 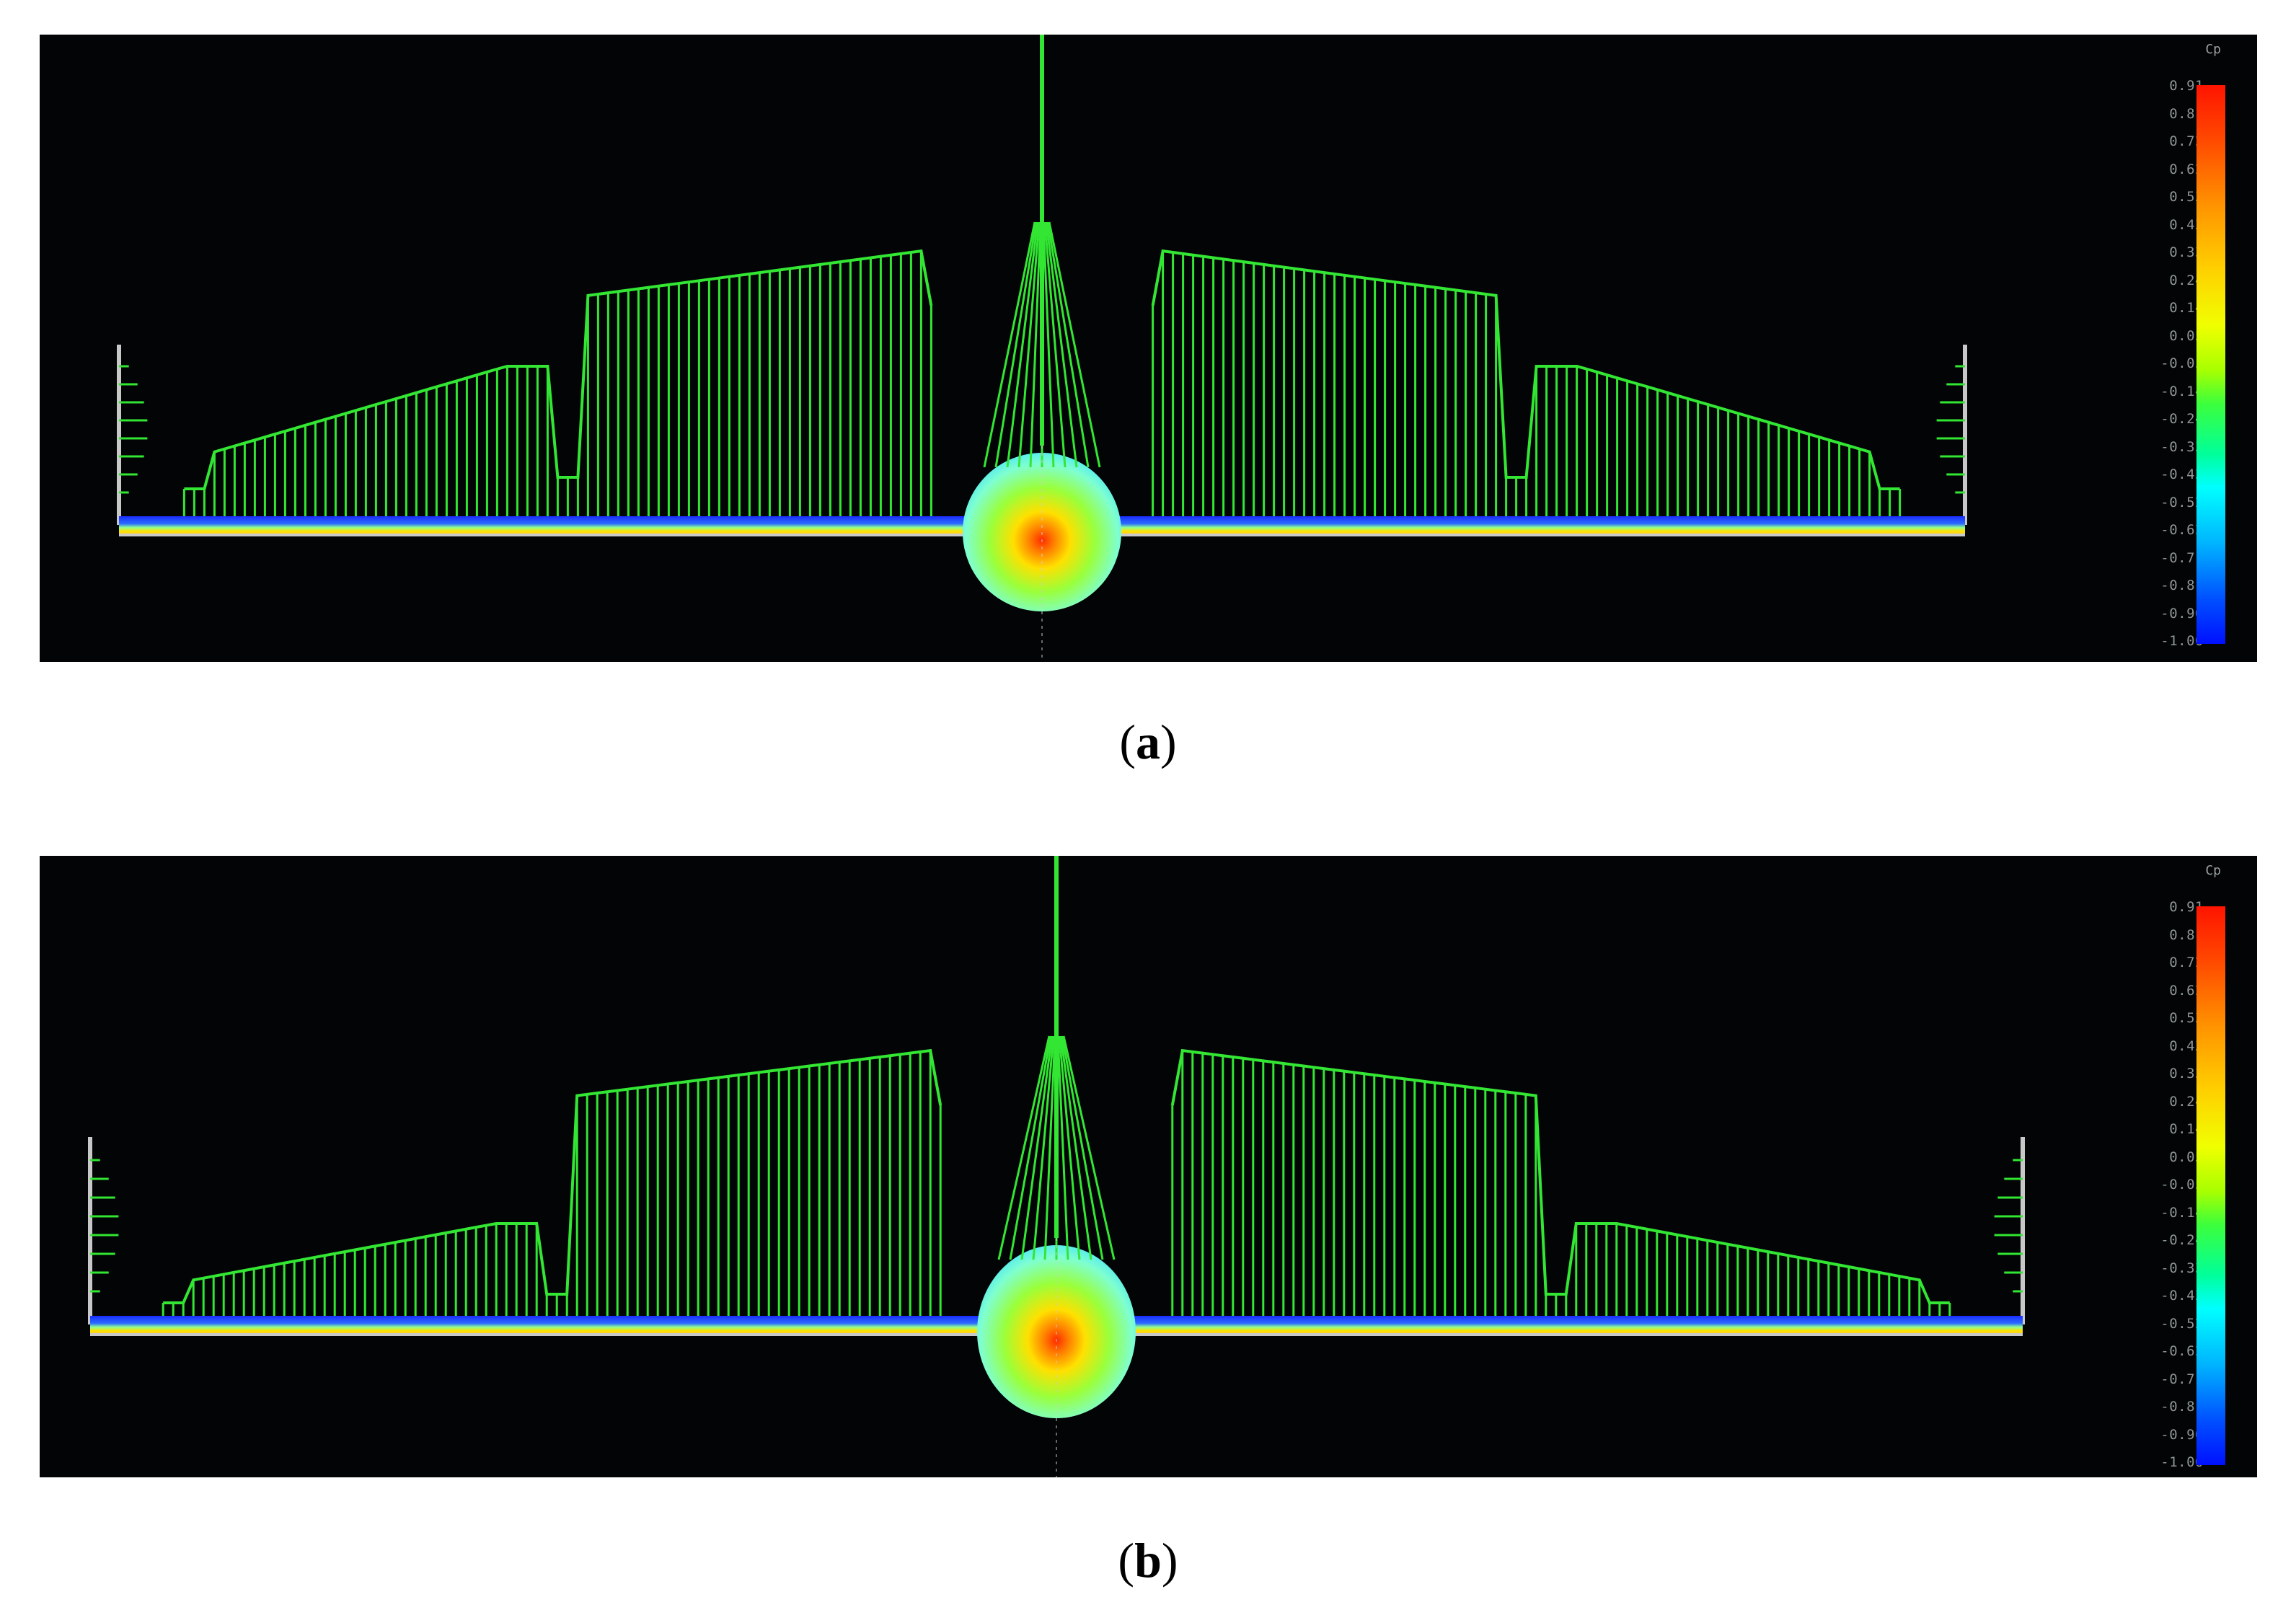 What do you see at coordinates (1148, 742) in the screenshot?
I see `caption-a: (a)` at bounding box center [1148, 742].